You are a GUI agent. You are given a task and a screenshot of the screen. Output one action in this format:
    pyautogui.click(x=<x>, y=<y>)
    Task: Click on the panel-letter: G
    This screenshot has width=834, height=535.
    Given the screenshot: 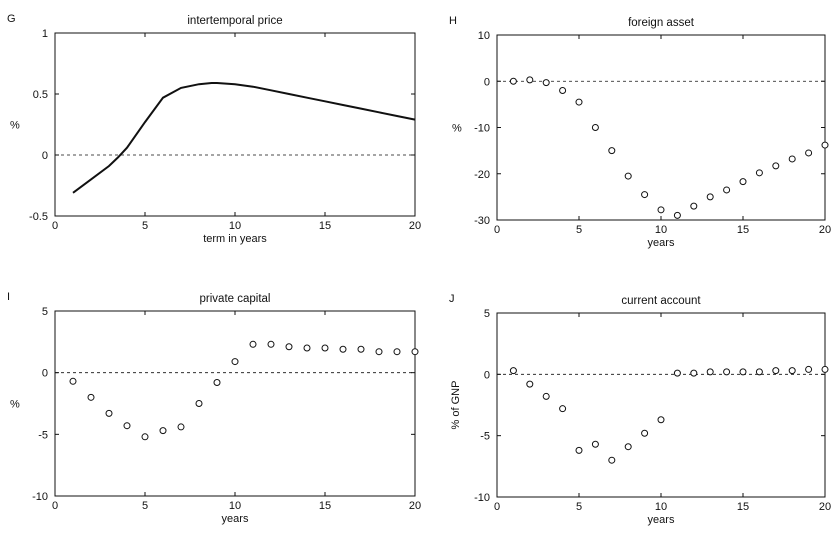 What is the action you would take?
    pyautogui.click(x=11, y=19)
    